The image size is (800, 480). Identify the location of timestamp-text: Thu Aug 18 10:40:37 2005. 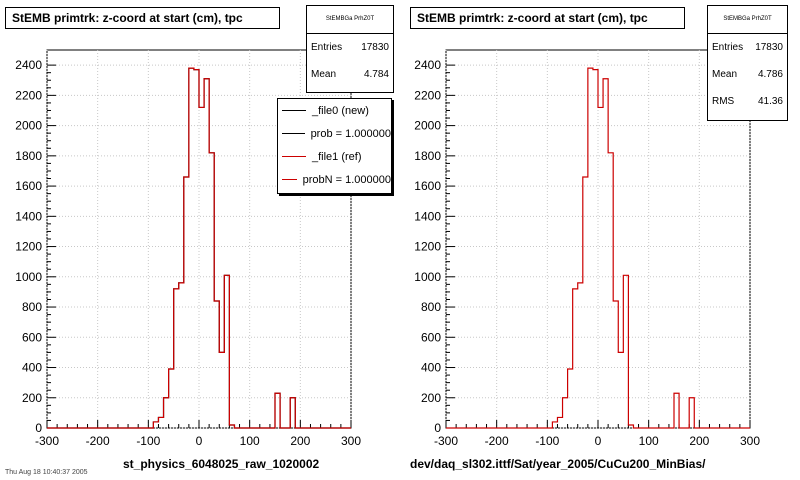
(46, 472).